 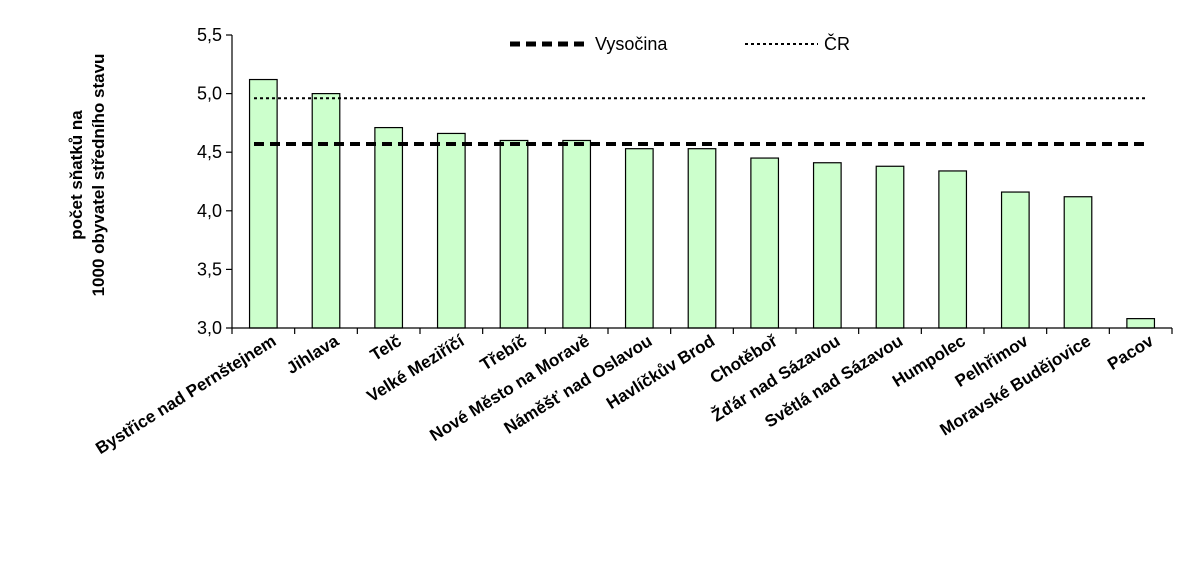 I want to click on y-tick-label: 5,5, so click(x=209, y=35).